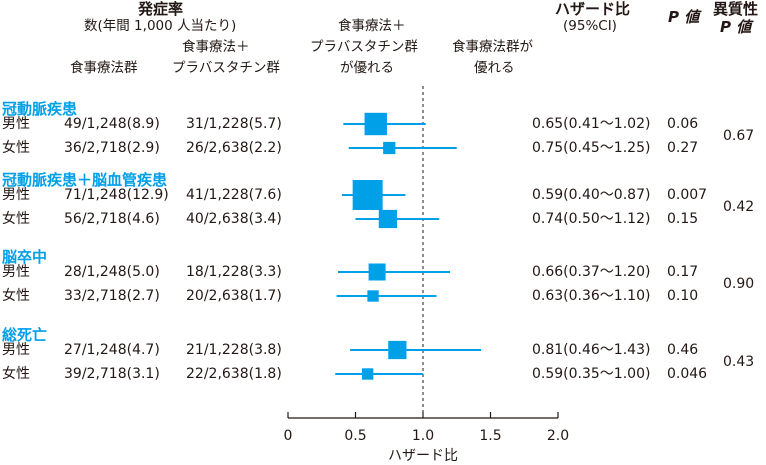 The width and height of the screenshot is (766, 465). Describe the element at coordinates (687, 195) in the screenshot. I see `p-value: 0.007` at that location.